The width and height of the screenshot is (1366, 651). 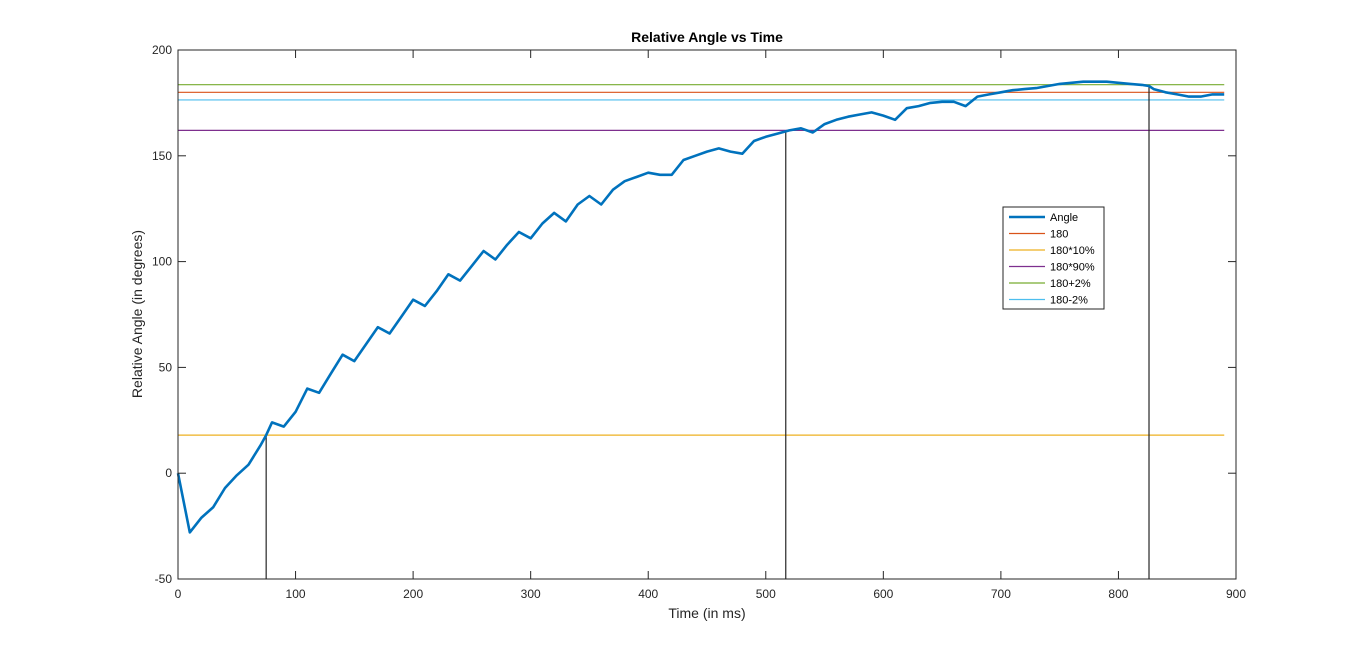 I want to click on legend-label: 180, so click(x=1059, y=235).